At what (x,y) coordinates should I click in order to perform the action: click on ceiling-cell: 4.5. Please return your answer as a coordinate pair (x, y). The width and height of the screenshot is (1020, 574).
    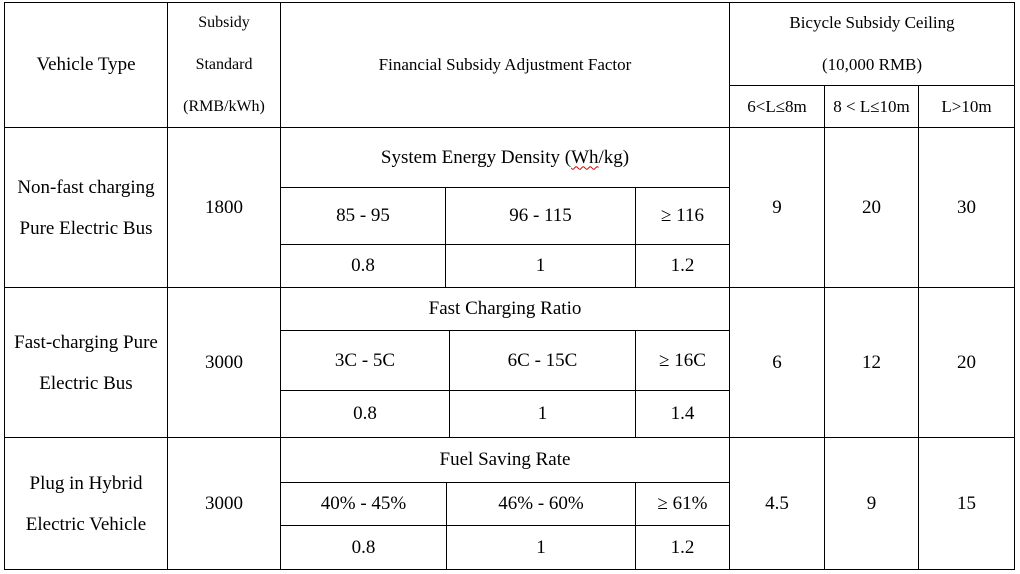
    Looking at the image, I should click on (777, 503).